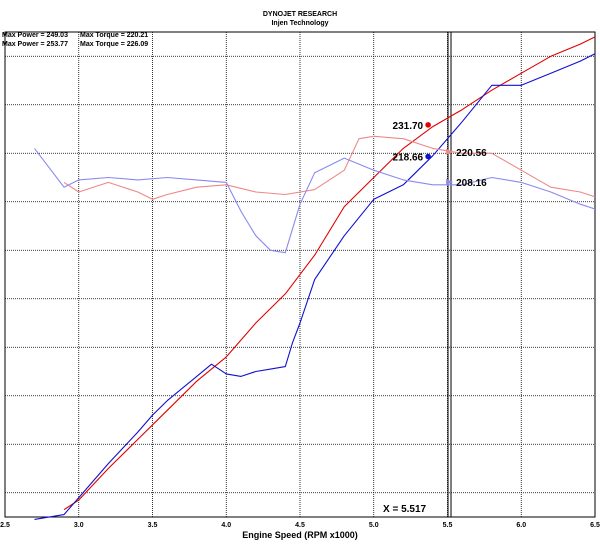 This screenshot has height=551, width=600. What do you see at coordinates (521, 525) in the screenshot?
I see `x-tick-label: 6.0` at bounding box center [521, 525].